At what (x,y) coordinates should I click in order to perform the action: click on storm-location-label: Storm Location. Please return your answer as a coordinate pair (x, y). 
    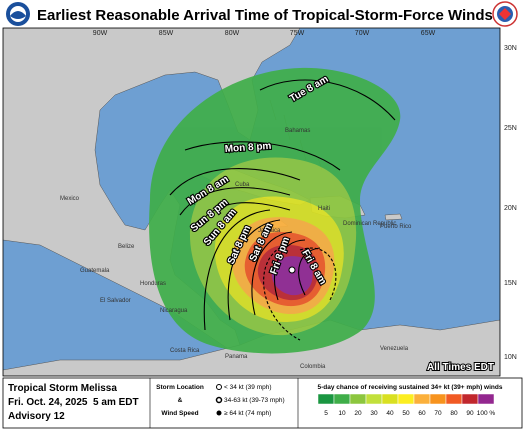
    Looking at the image, I should click on (180, 387).